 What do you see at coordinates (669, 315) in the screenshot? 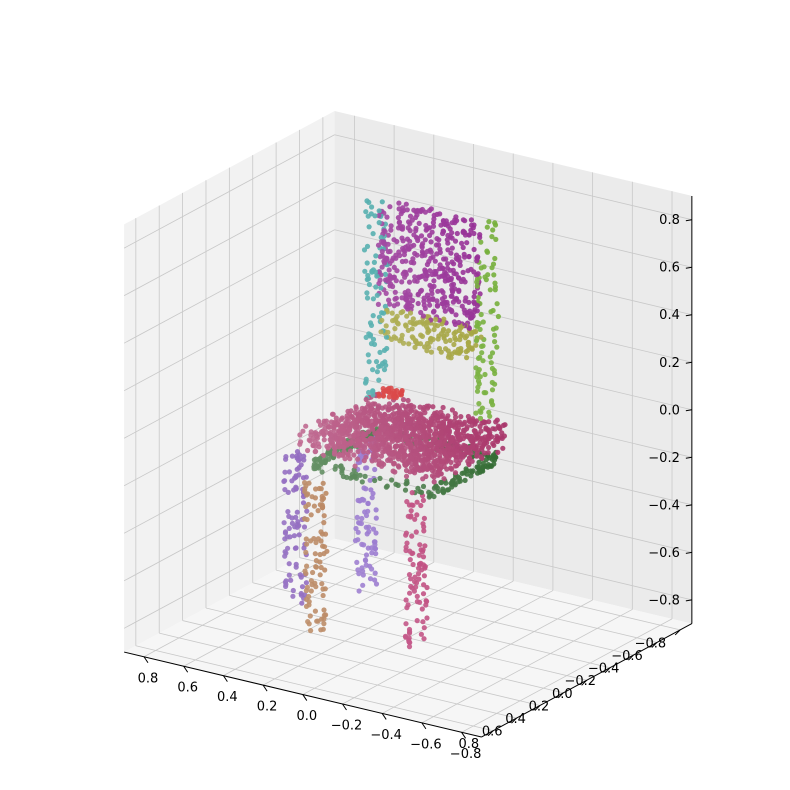
I see `z-tick-label: 0.4` at bounding box center [669, 315].